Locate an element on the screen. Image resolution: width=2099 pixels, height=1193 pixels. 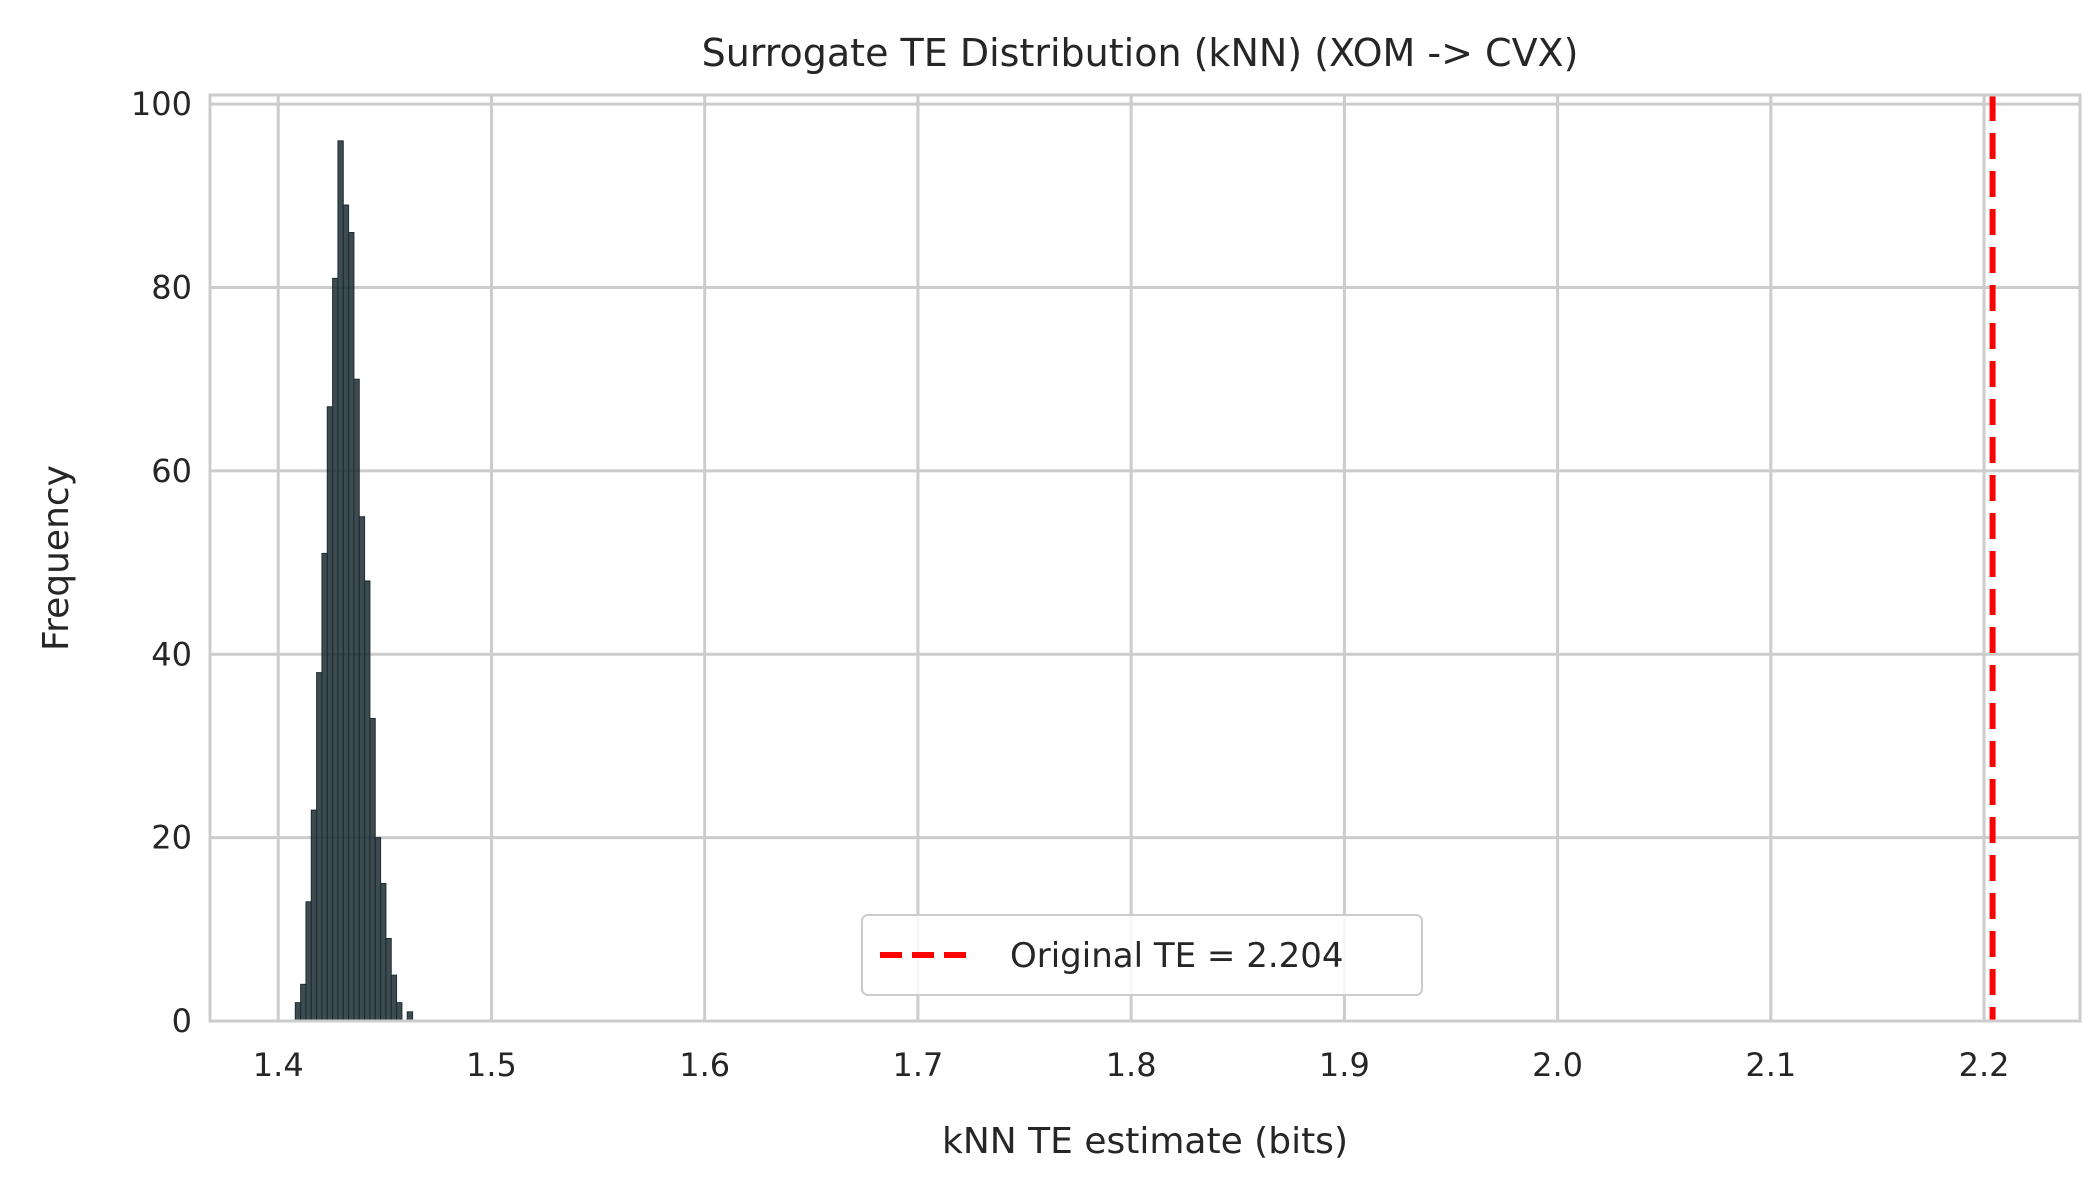
x-tick-label: 2.2 is located at coordinates (1984, 1065).